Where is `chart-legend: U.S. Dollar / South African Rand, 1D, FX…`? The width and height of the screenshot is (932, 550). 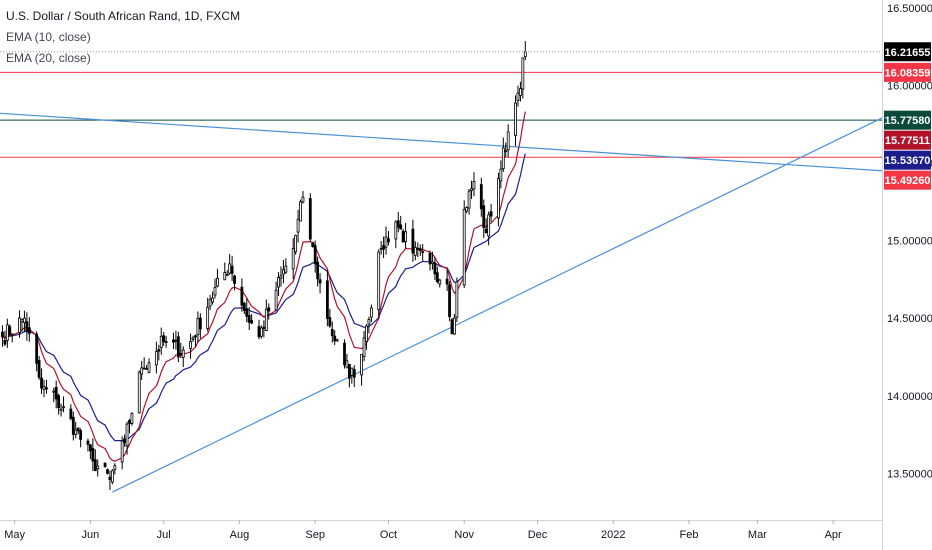
chart-legend: U.S. Dollar / South African Rand, 1D, FX… is located at coordinates (123, 37).